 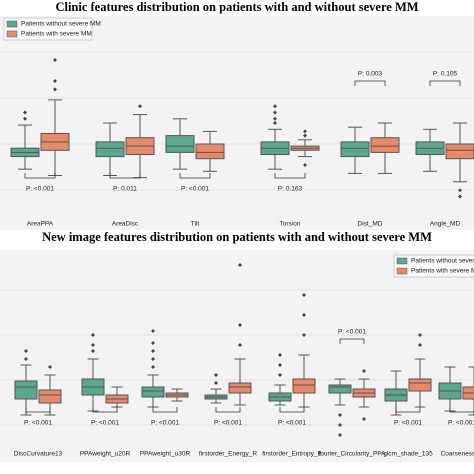 I want to click on x-tick-label: DiscCurvature13, so click(x=38, y=454).